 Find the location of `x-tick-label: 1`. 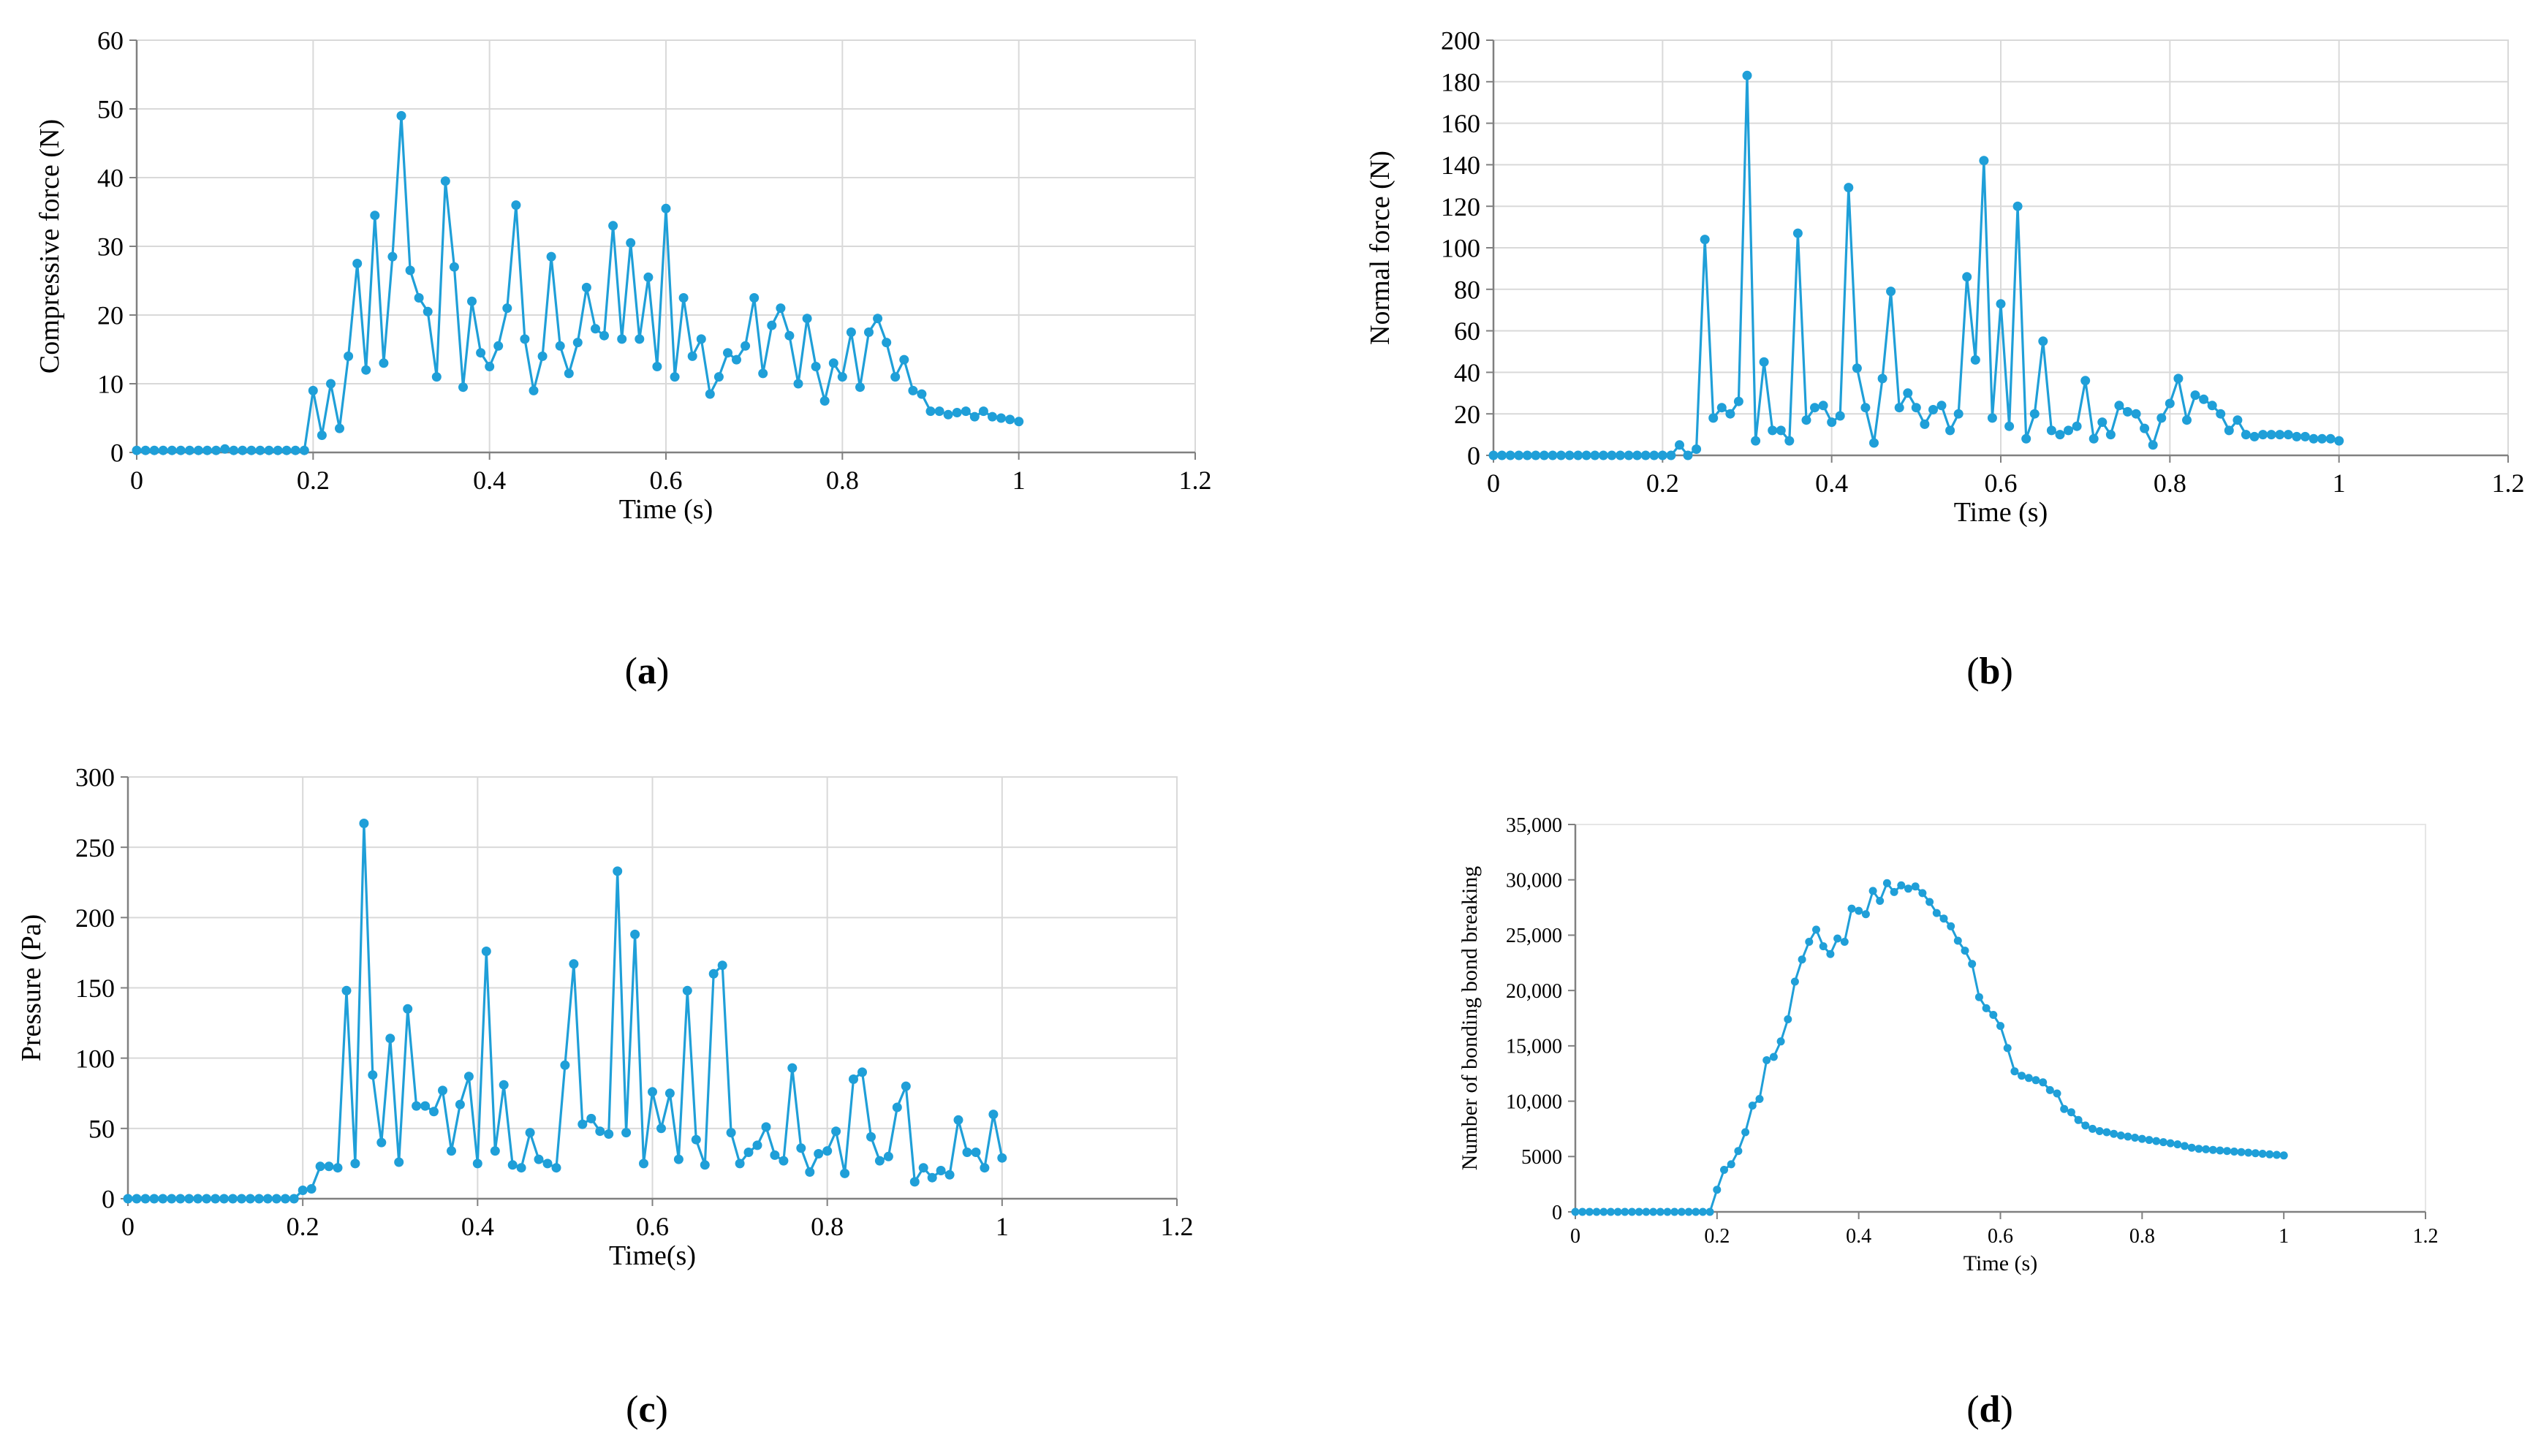

x-tick-label: 1 is located at coordinates (1002, 1226).